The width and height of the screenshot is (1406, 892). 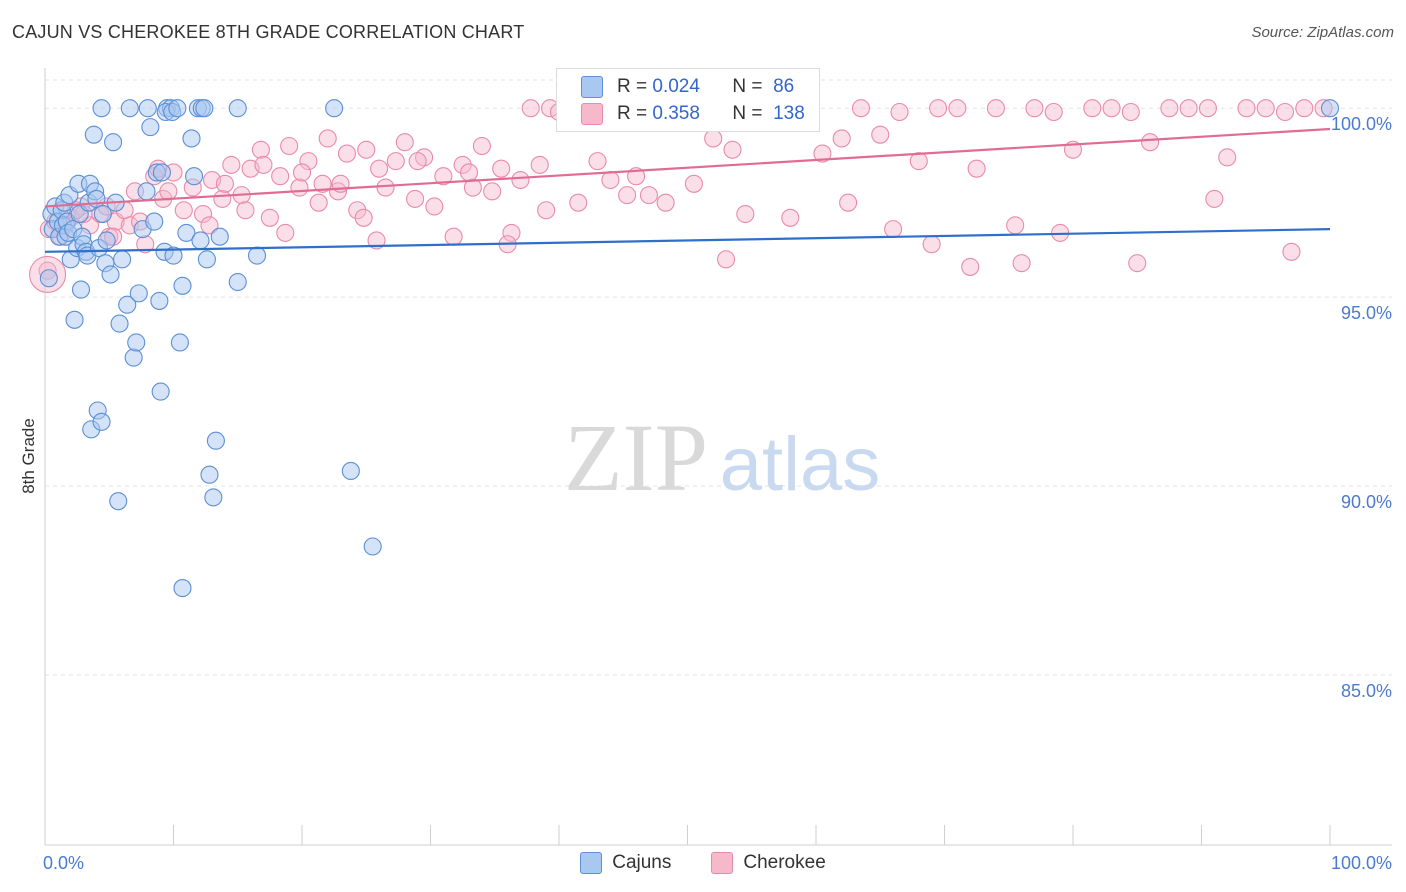 I want to click on y-axis-label: 8th Grade, so click(x=28, y=456).